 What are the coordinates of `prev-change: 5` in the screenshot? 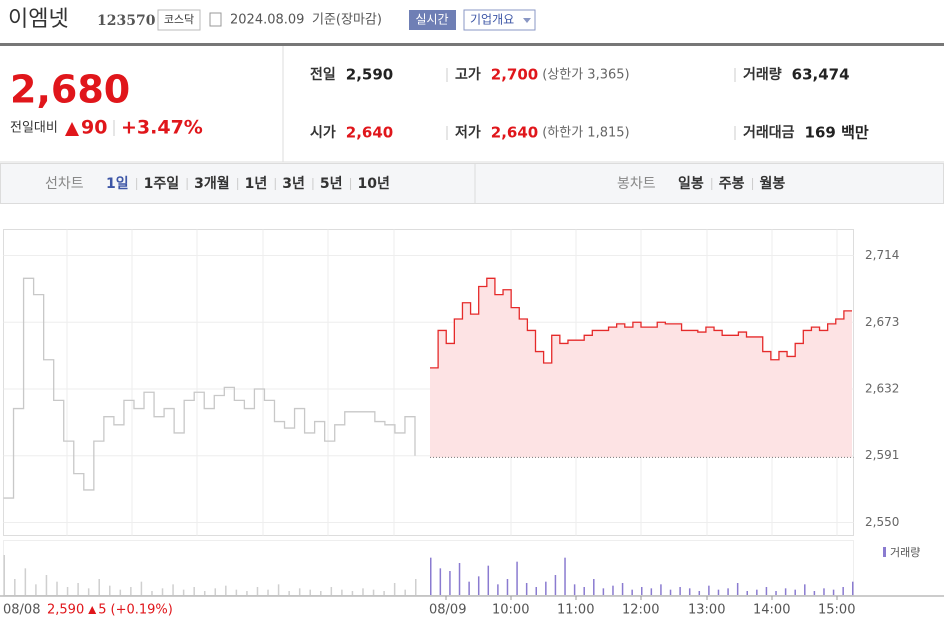 It's located at (102, 610).